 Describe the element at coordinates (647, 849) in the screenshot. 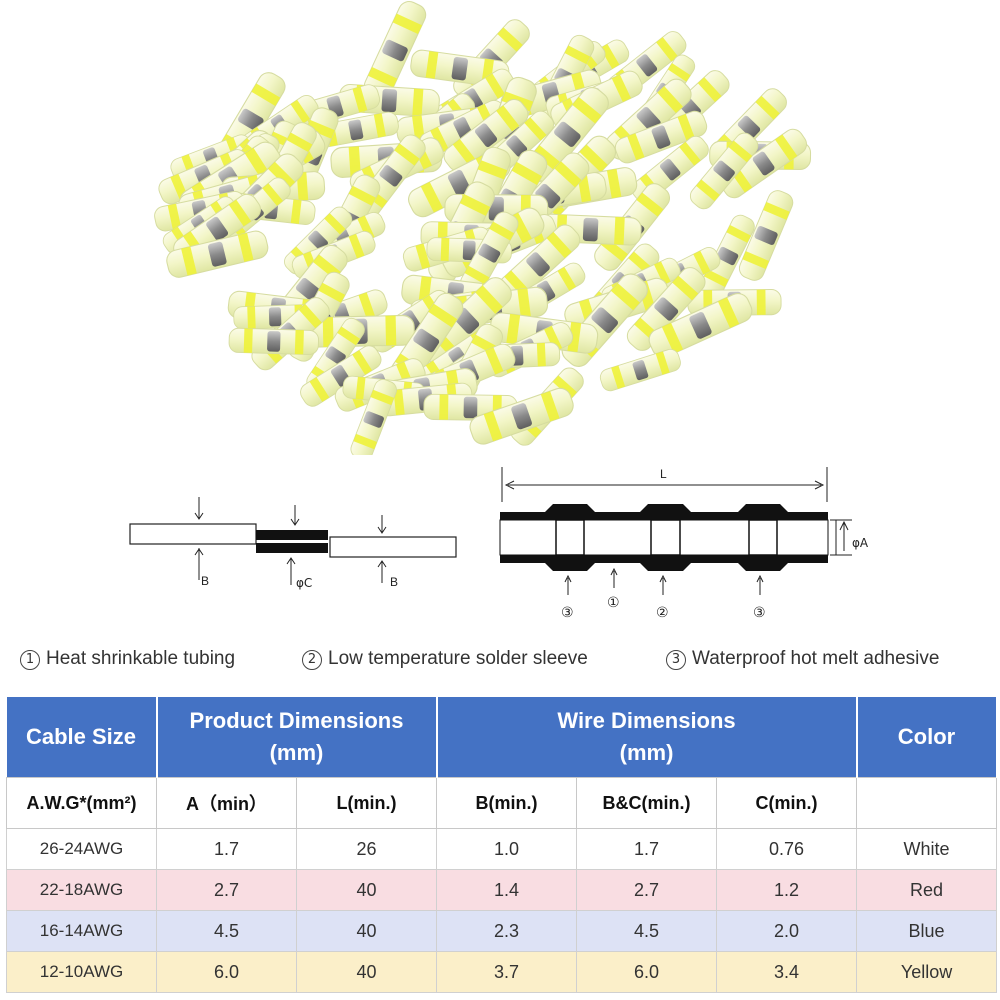

I see `cell-bc: 1.7` at that location.